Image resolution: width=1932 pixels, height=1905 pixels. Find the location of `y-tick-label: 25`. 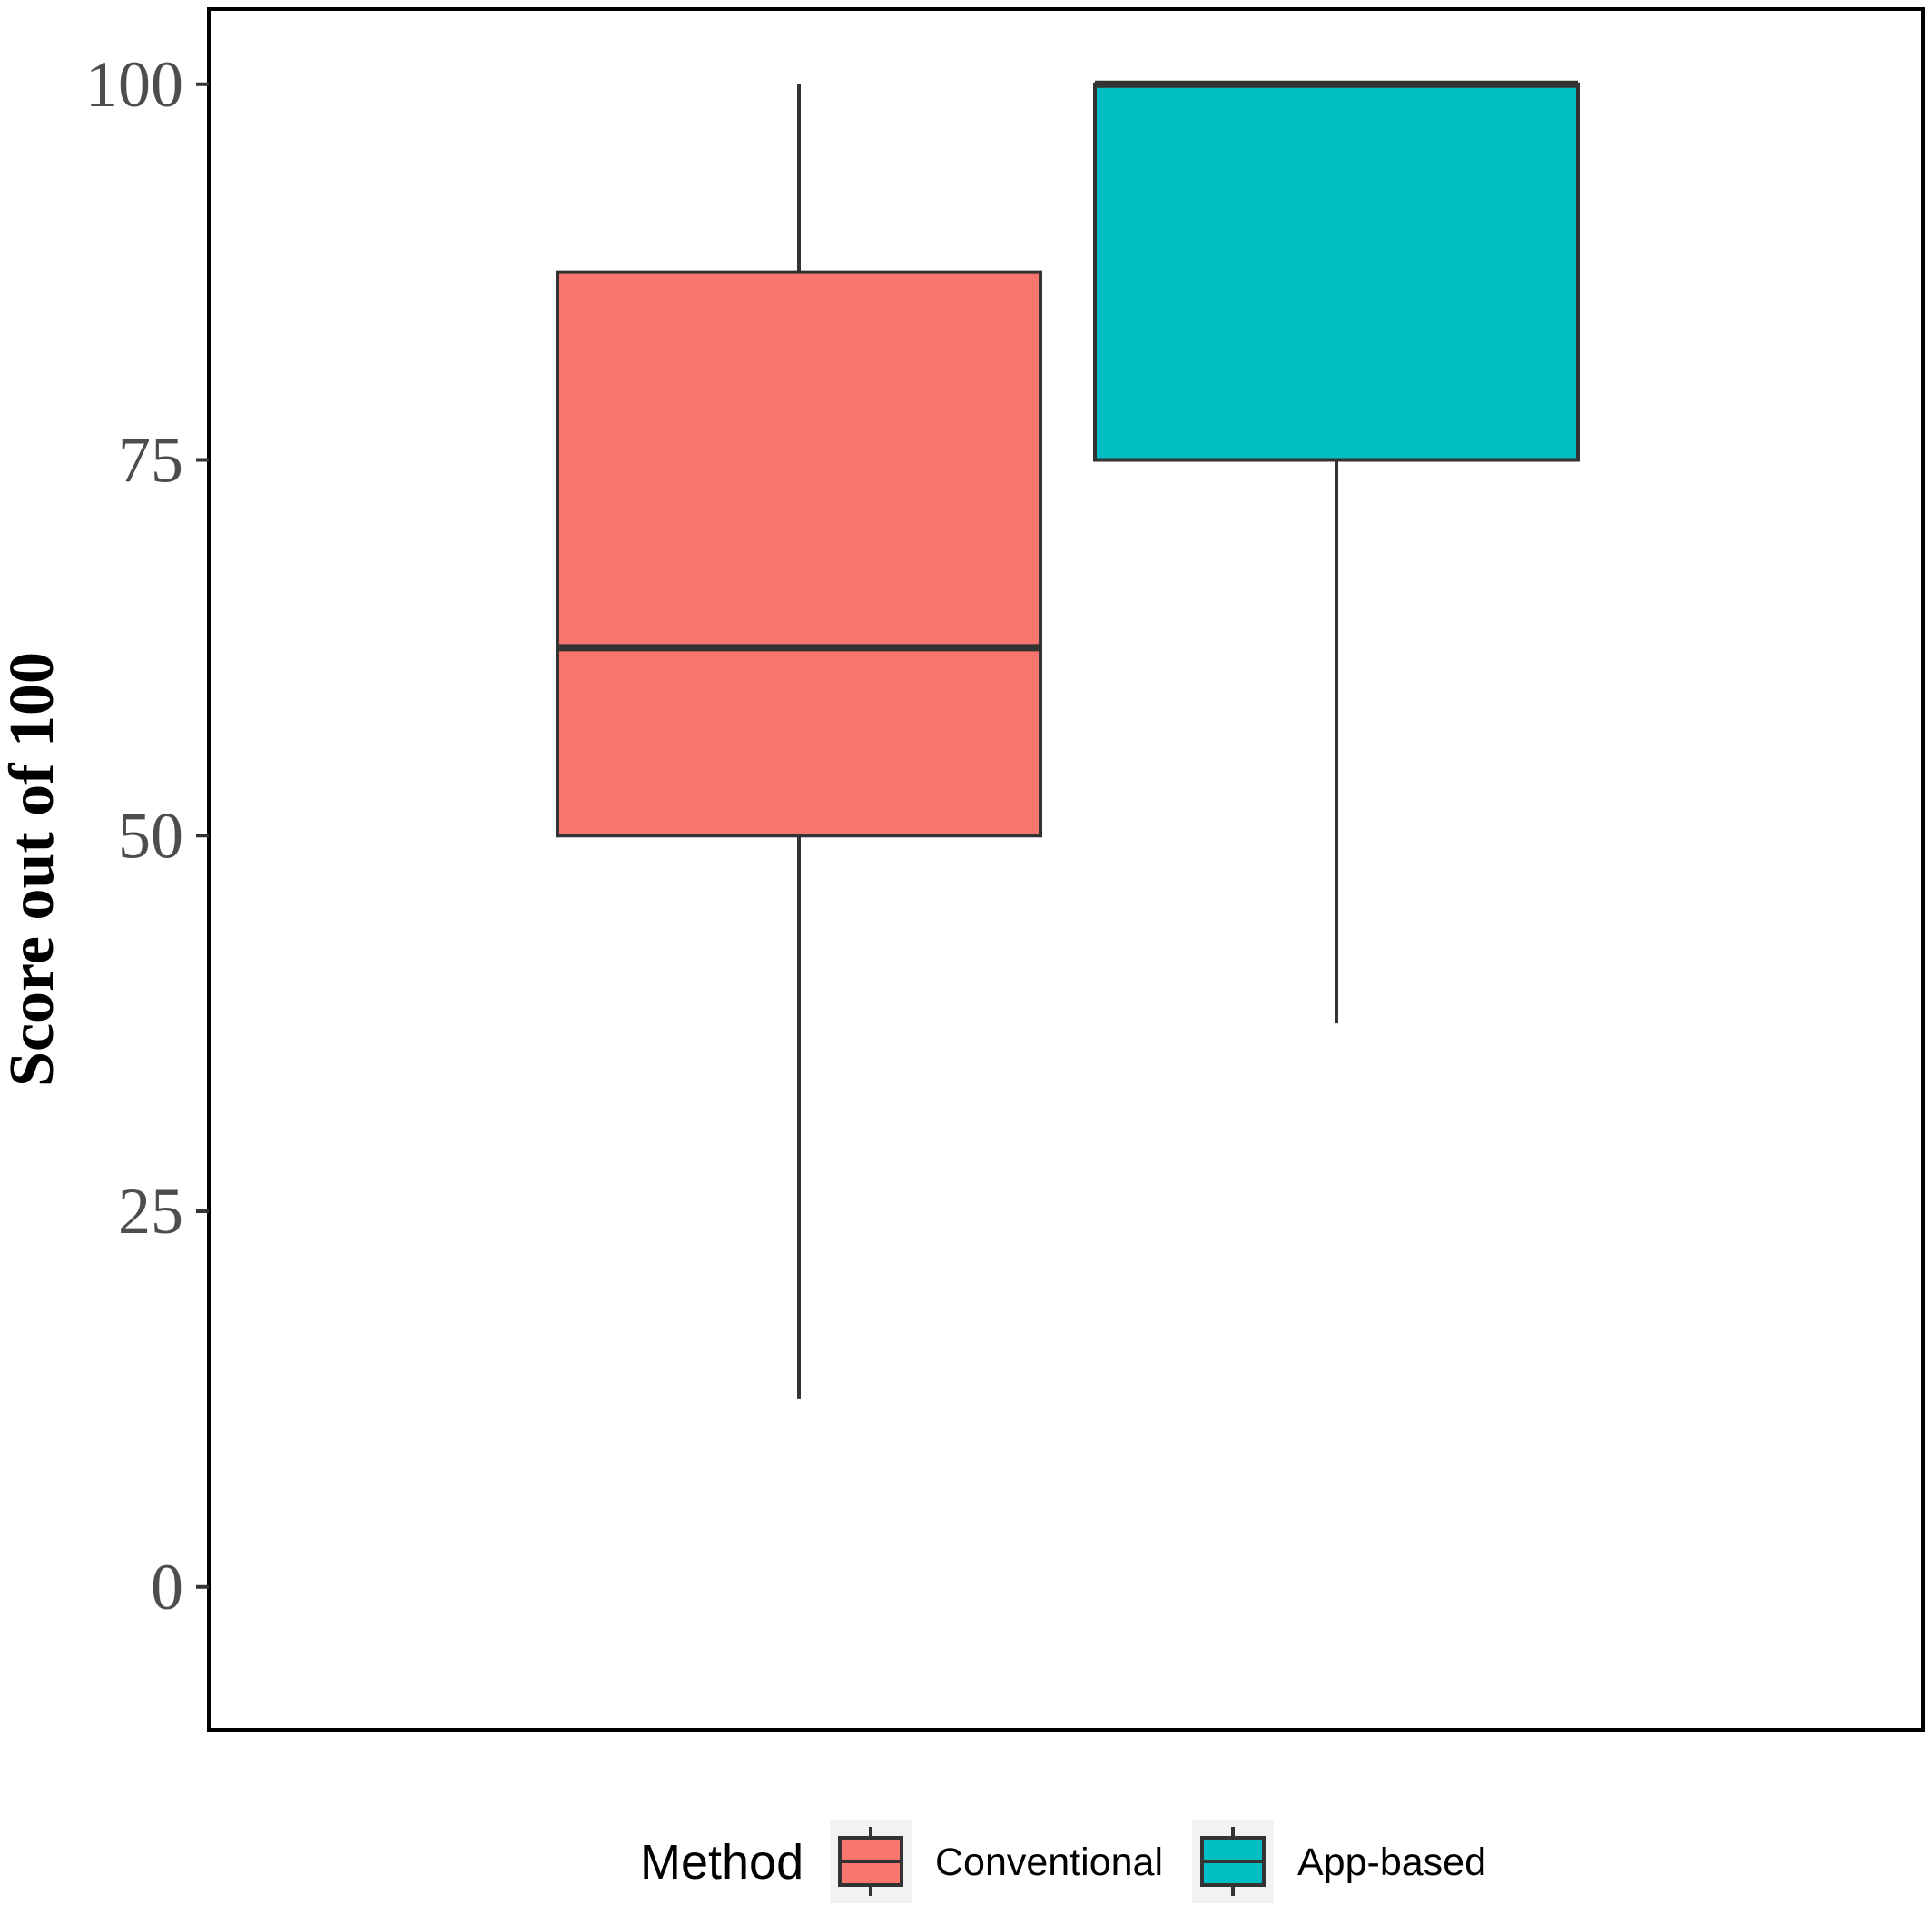

y-tick-label: 25 is located at coordinates (151, 1211).